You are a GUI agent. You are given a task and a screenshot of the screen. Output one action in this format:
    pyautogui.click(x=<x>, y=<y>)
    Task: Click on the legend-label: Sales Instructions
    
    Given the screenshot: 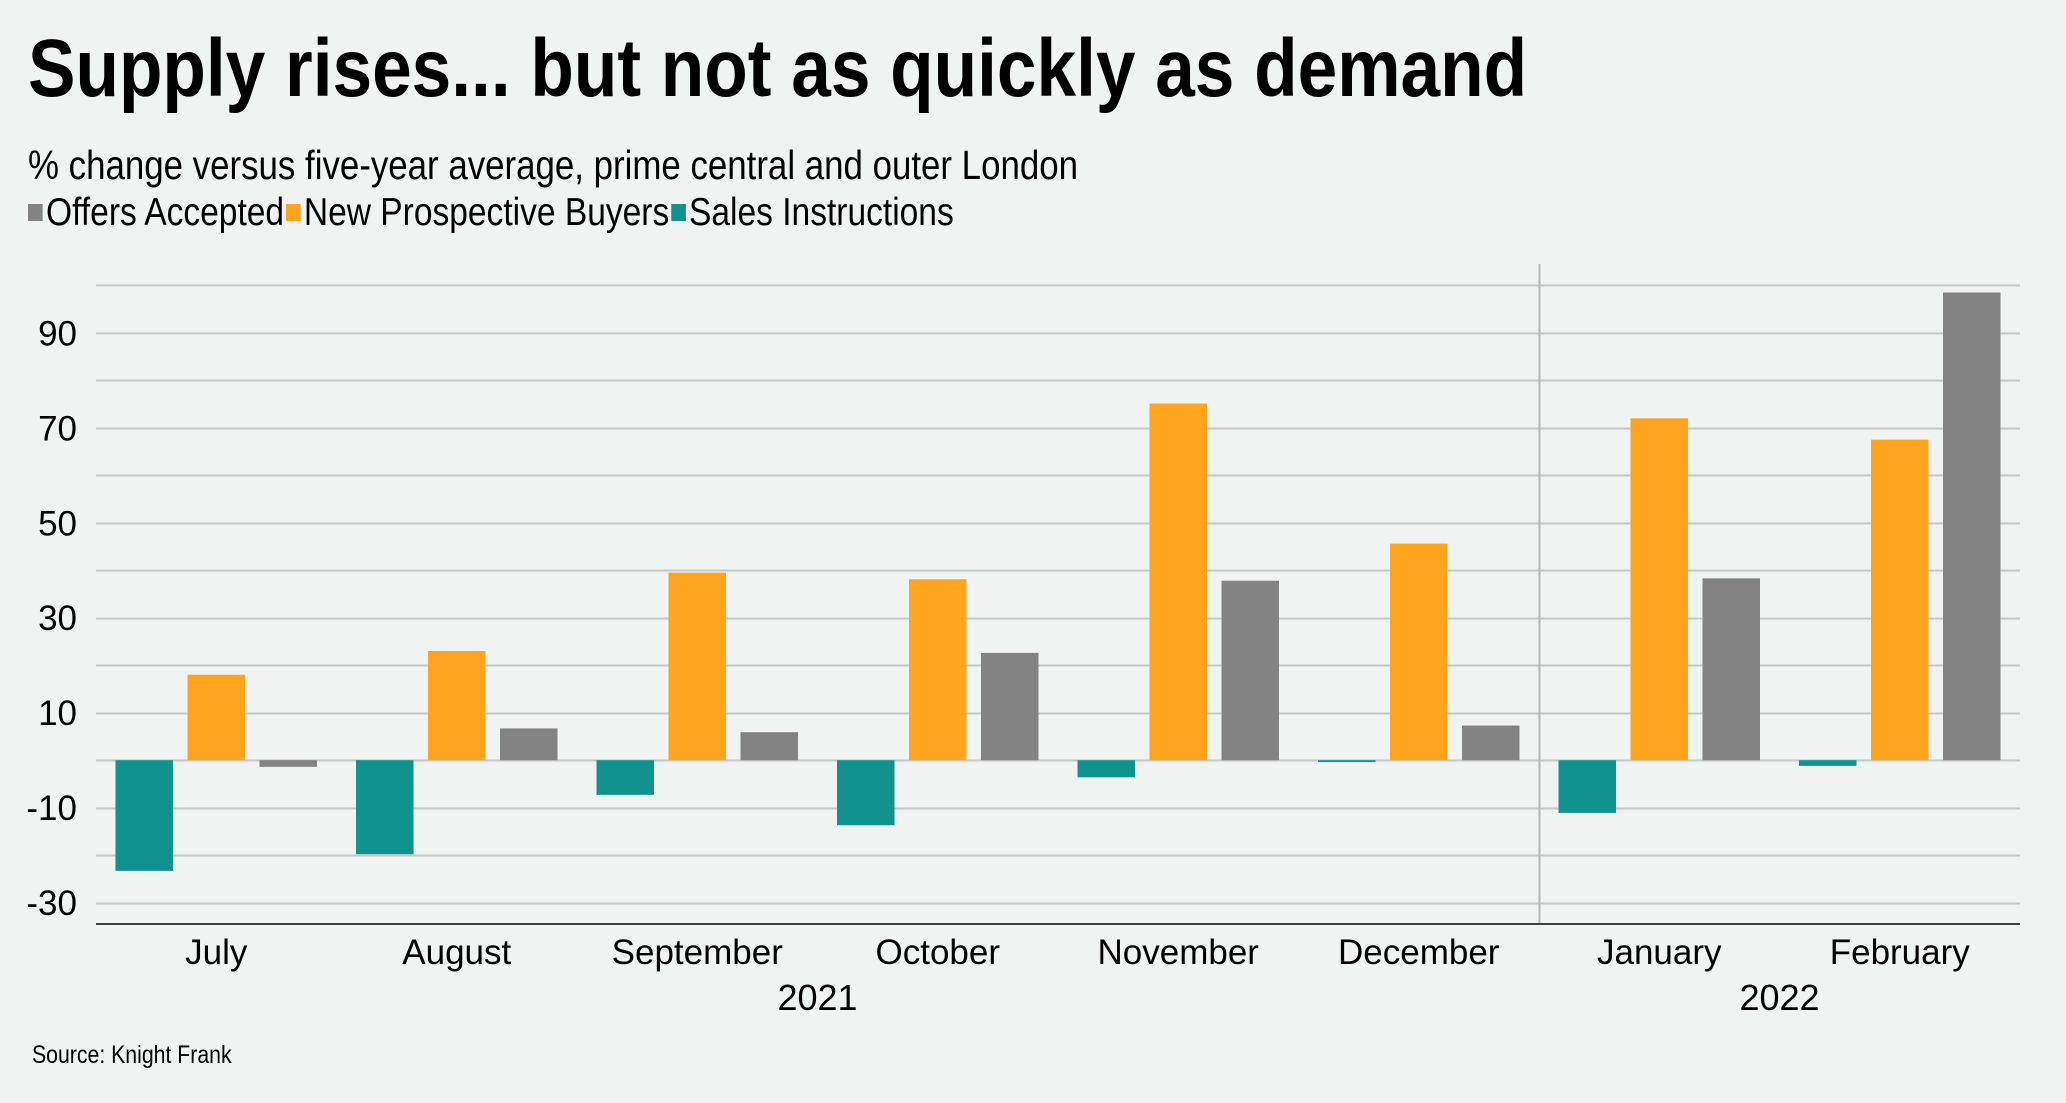 What is the action you would take?
    pyautogui.click(x=821, y=212)
    